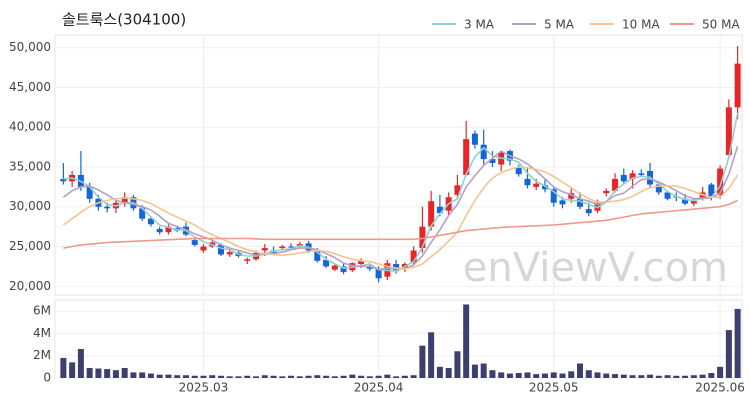 This screenshot has width=750, height=400. Describe the element at coordinates (30, 286) in the screenshot. I see `y-tick-label: 20,000` at that location.